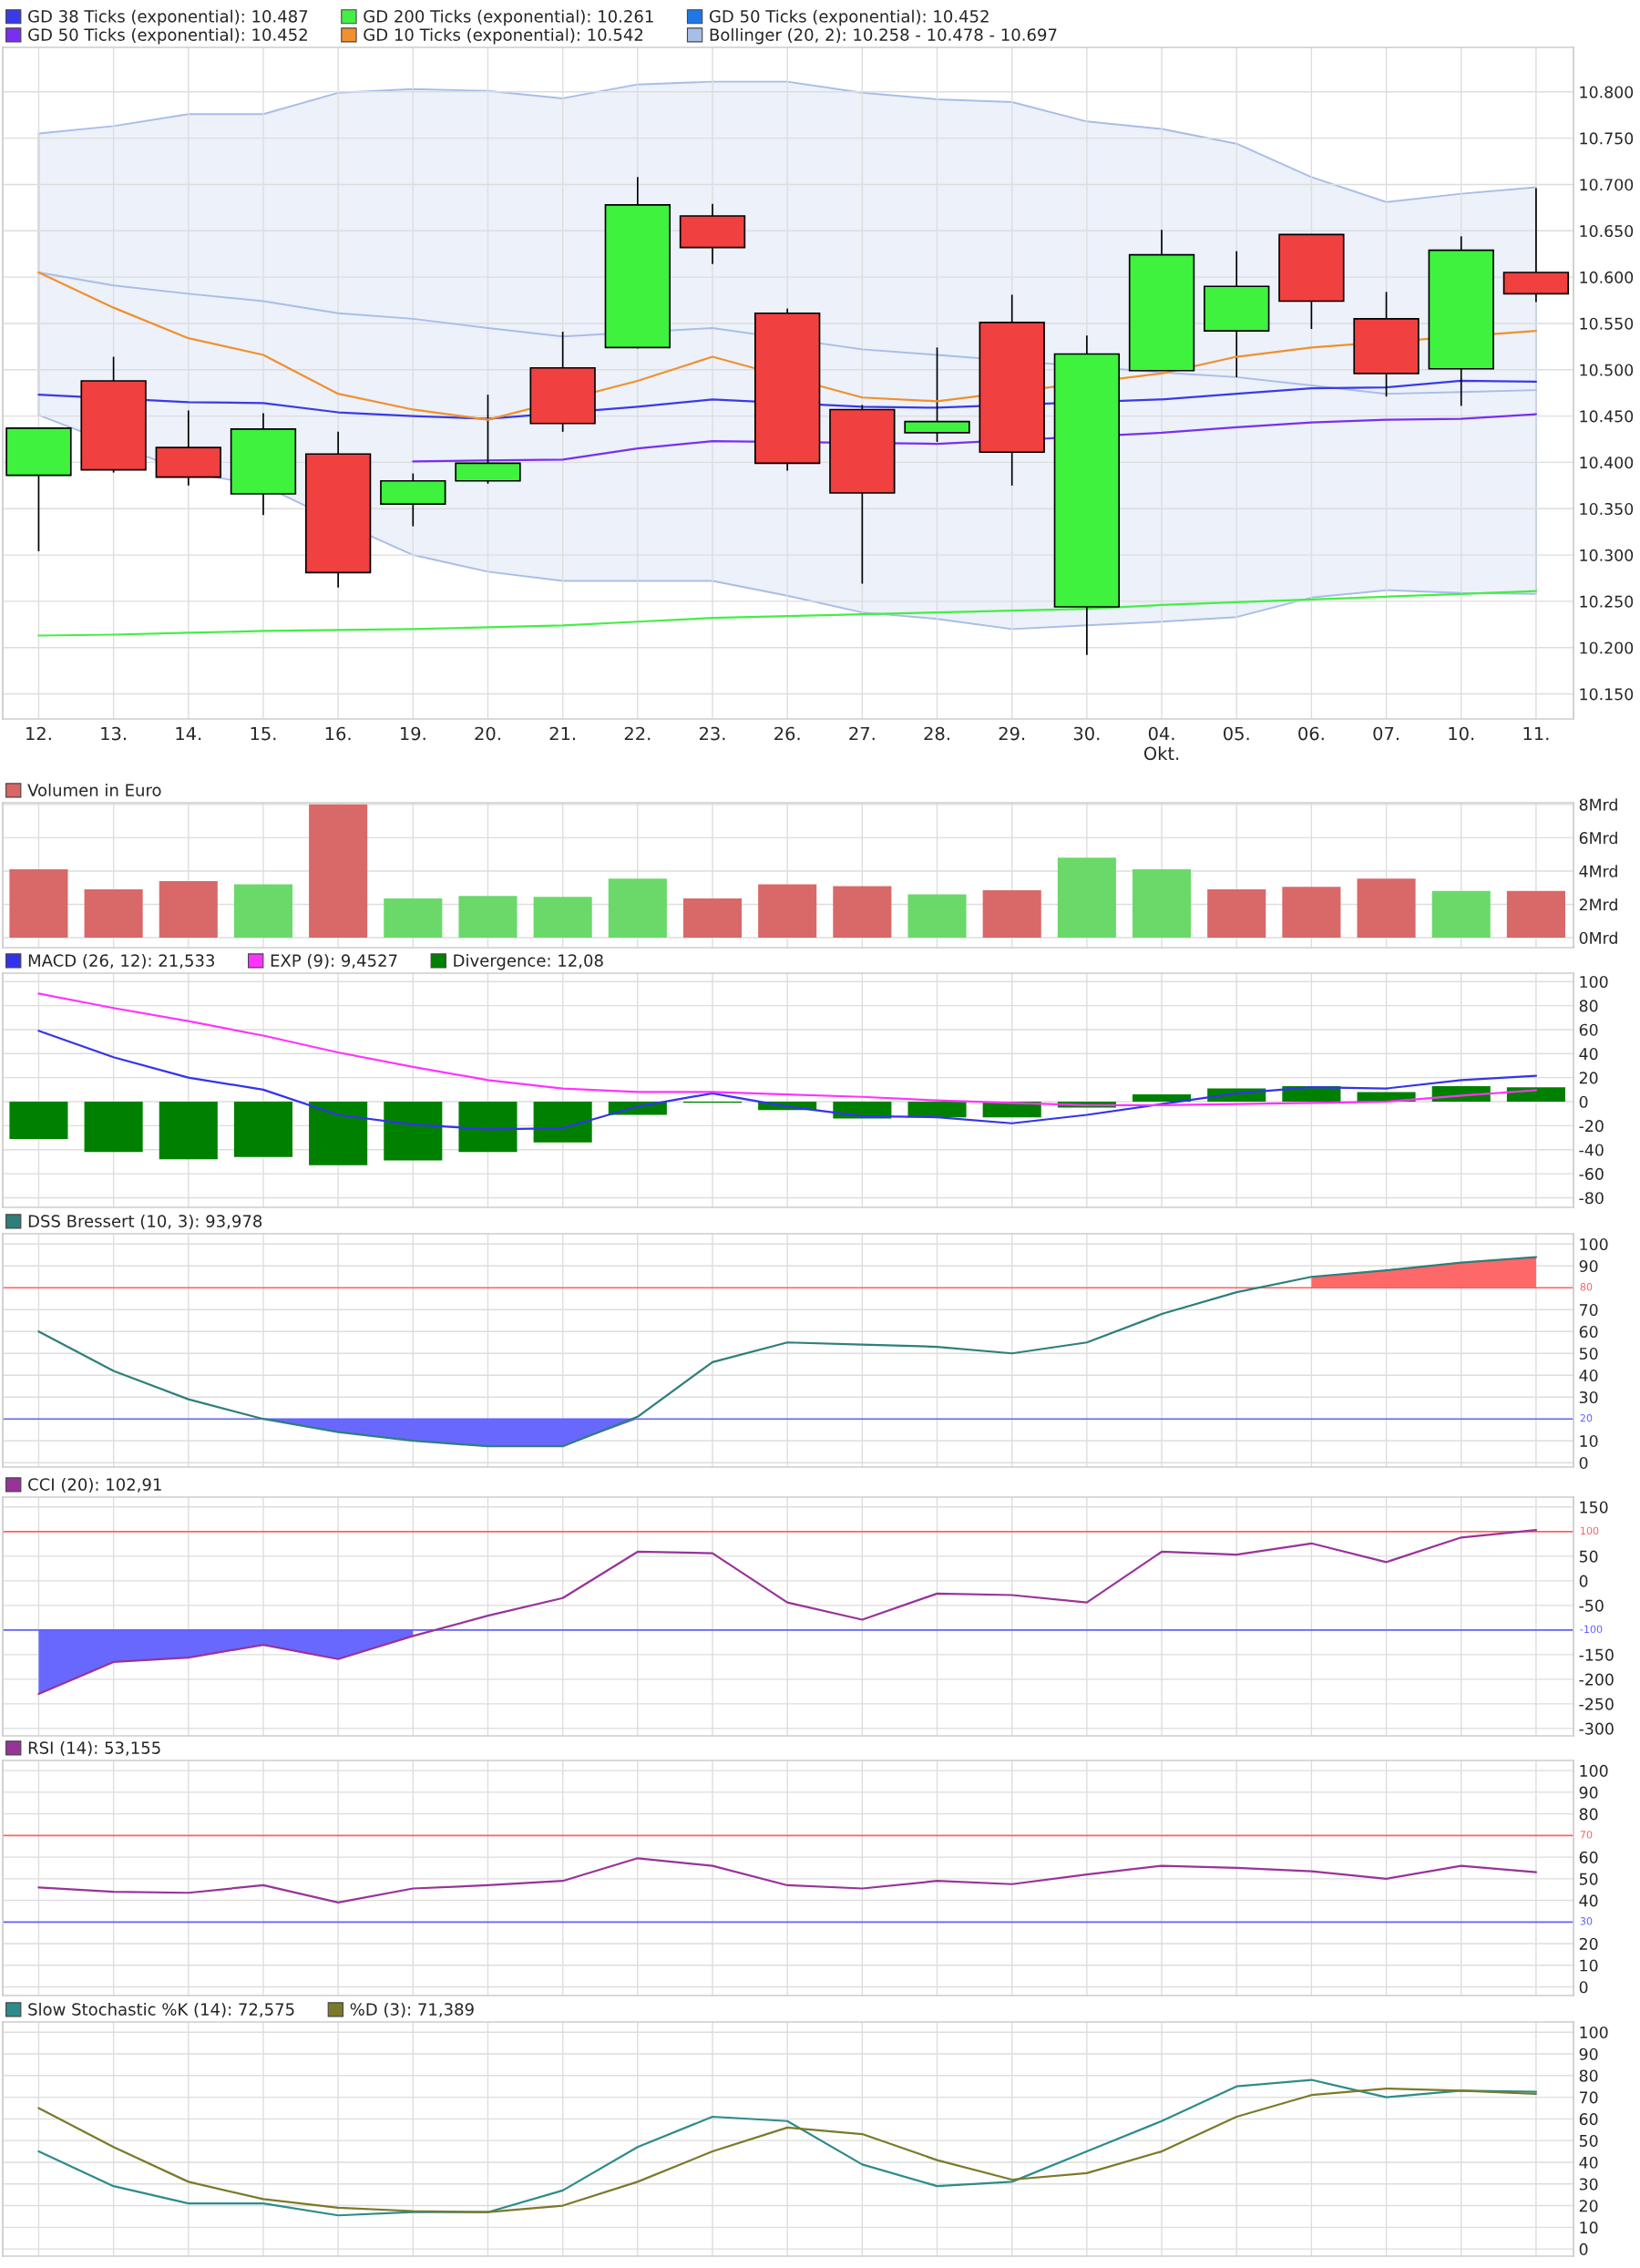  What do you see at coordinates (528, 961) in the screenshot?
I see `legend-label: Divergence: 12,08` at bounding box center [528, 961].